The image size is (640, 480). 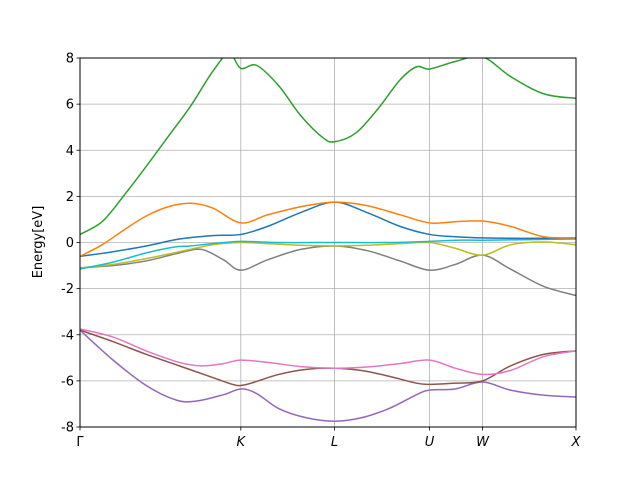 What do you see at coordinates (67, 289) in the screenshot?
I see `y-tick-label: -2` at bounding box center [67, 289].